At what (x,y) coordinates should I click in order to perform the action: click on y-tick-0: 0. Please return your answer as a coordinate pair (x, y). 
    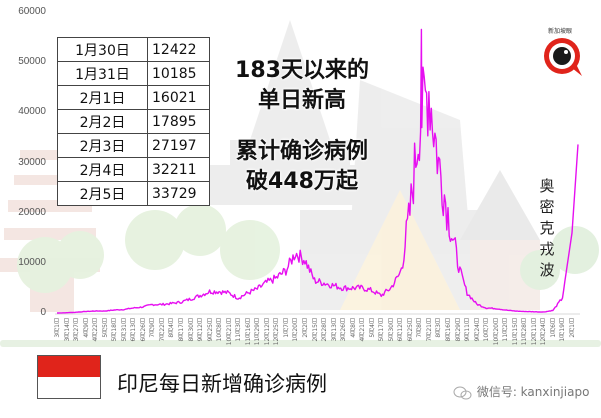
    Looking at the image, I should click on (43, 312).